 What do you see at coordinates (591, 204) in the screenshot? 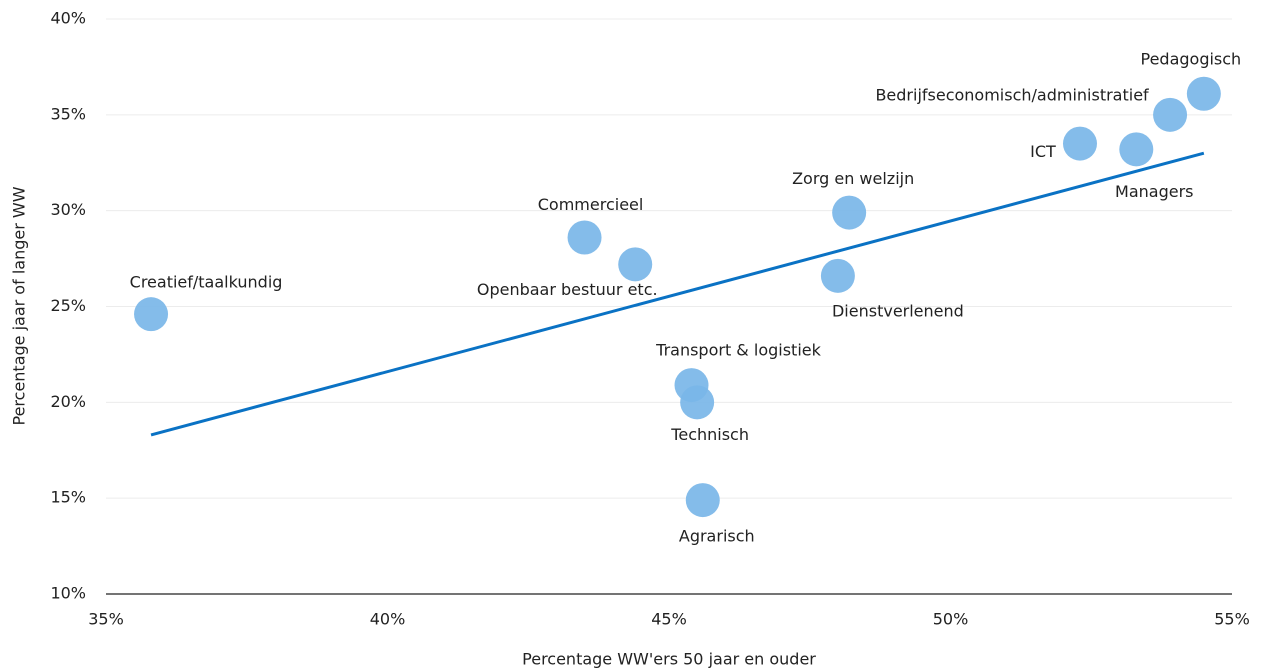
I see `point-label: Commercieel` at bounding box center [591, 204].